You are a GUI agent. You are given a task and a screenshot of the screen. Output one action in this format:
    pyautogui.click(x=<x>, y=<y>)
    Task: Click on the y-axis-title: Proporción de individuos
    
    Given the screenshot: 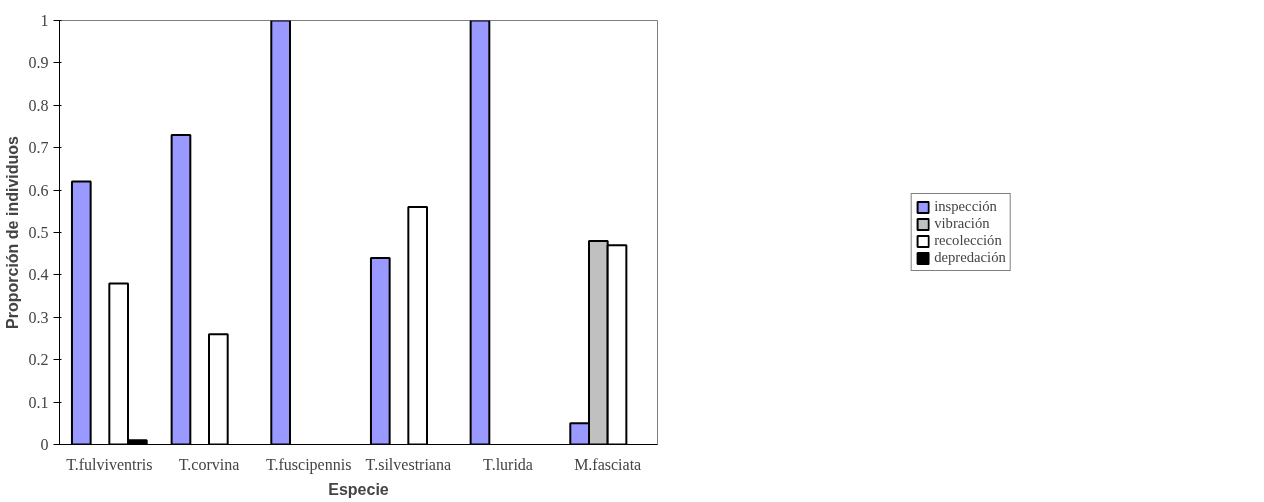 What is the action you would take?
    pyautogui.click(x=12, y=232)
    